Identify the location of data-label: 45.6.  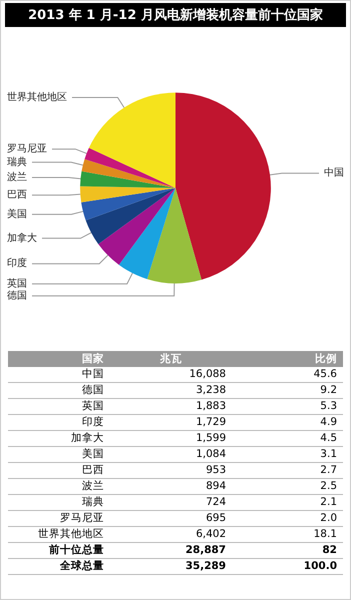
(287, 374).